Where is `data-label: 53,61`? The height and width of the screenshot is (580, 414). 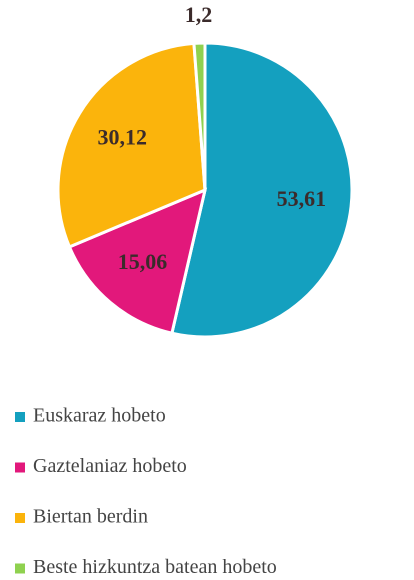
data-label: 53,61 is located at coordinates (302, 198).